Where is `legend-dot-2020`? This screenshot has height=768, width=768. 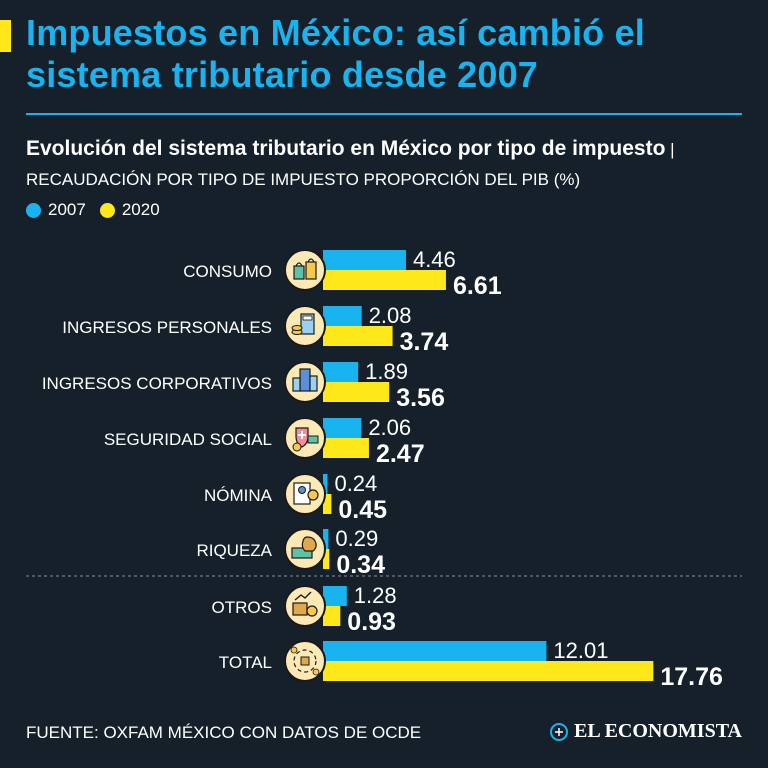
legend-dot-2020 is located at coordinates (107, 210).